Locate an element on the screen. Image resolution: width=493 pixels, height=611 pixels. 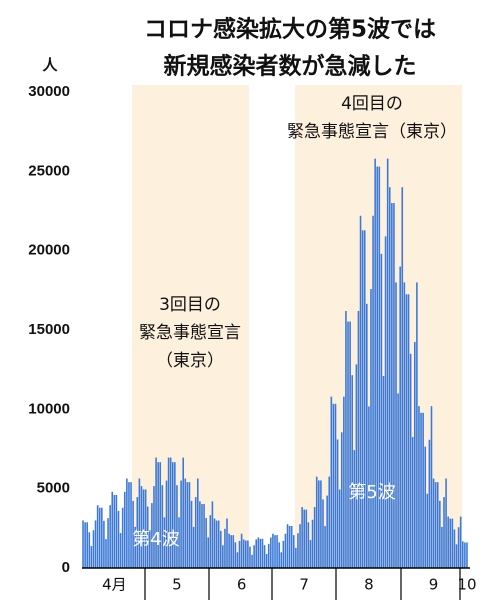
y-tick-label: 5000 is located at coordinates (53, 488).